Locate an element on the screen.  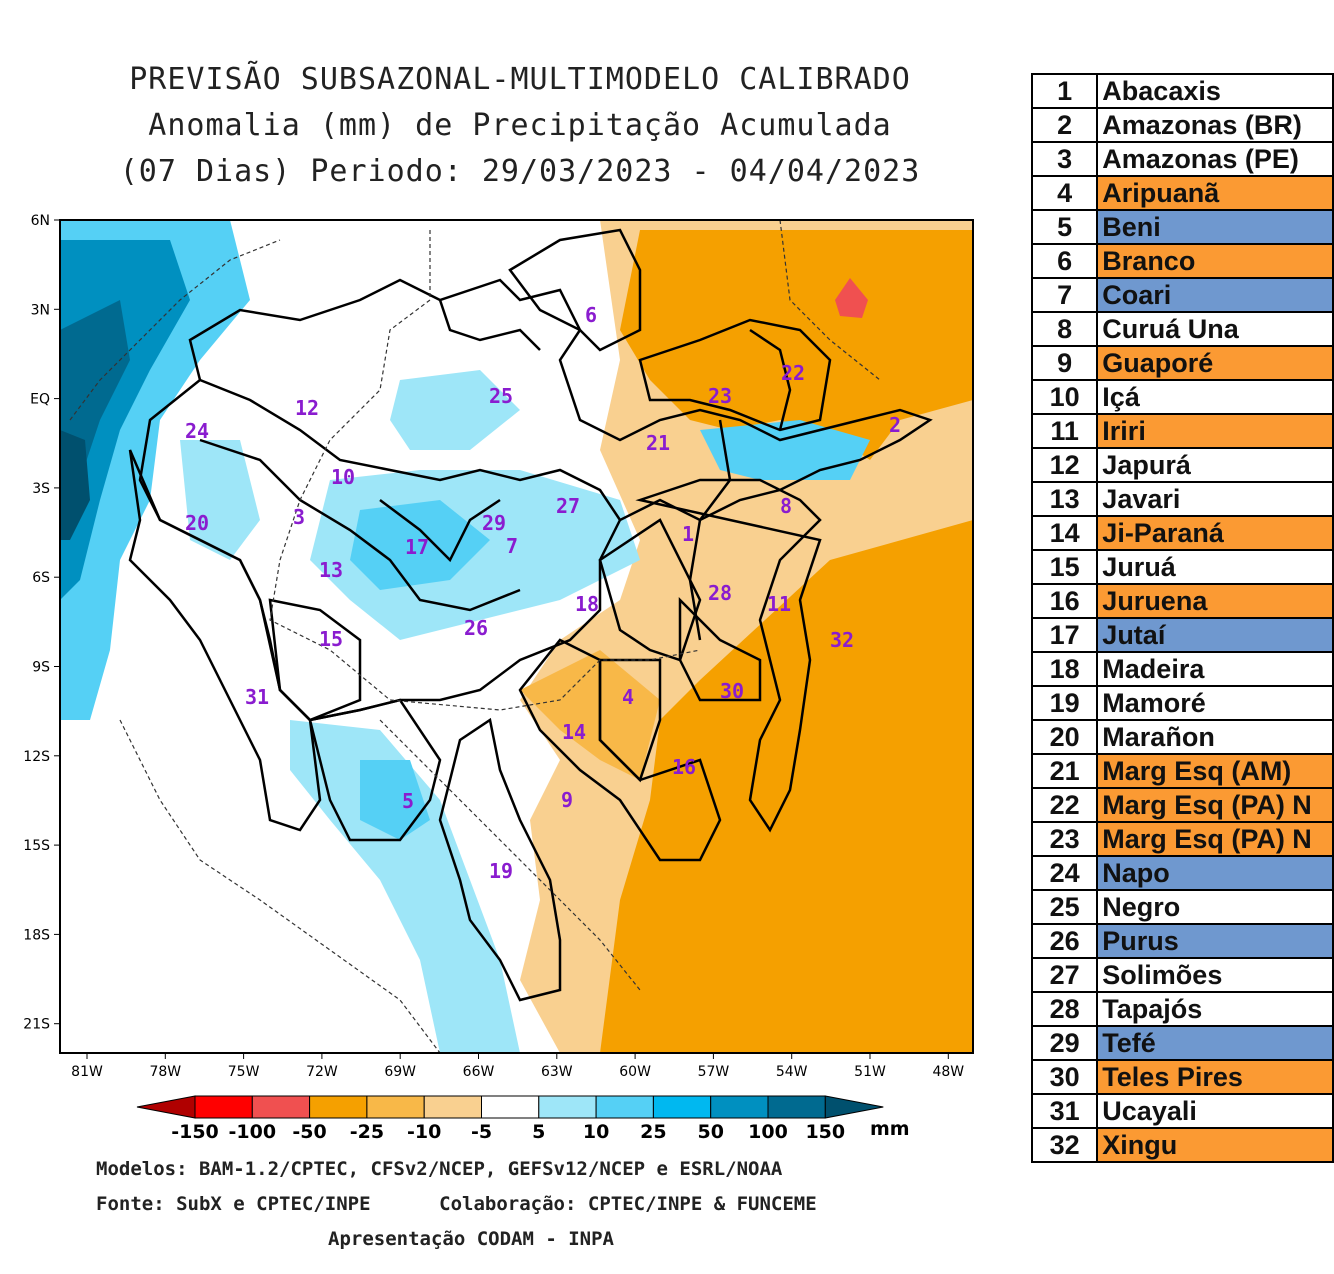
legend-basin-name: Beni is located at coordinates (1215, 227).